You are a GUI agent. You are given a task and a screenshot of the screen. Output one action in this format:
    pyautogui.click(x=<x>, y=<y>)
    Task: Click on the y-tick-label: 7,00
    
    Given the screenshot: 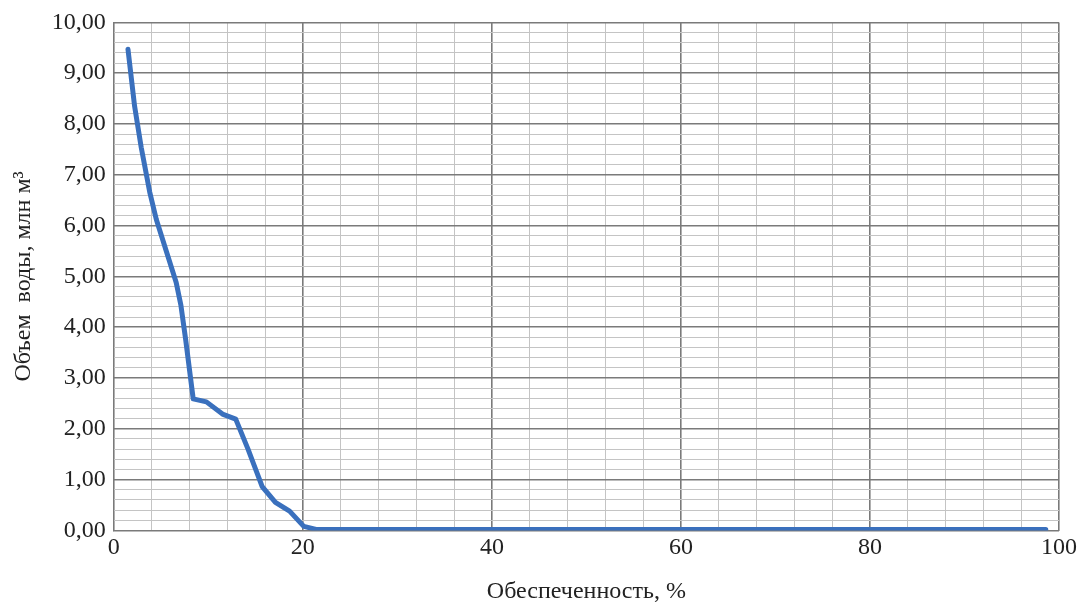 What is the action you would take?
    pyautogui.click(x=84, y=173)
    